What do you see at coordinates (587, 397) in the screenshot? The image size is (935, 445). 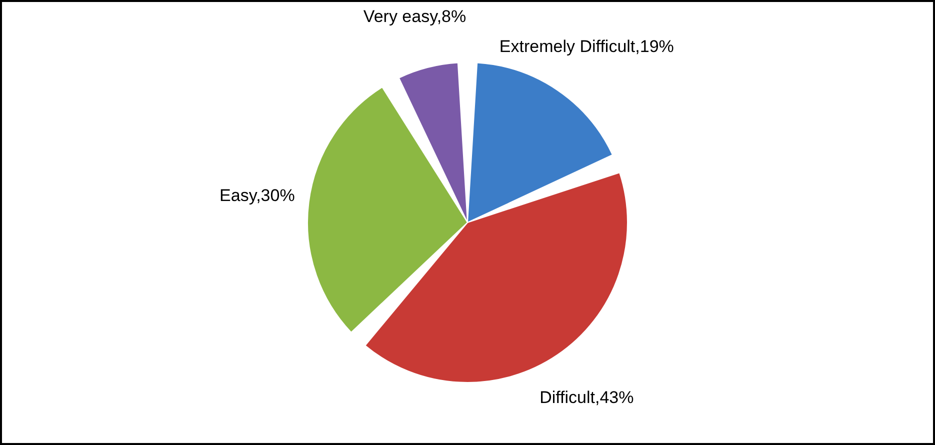 I see `slice-label: Difficult,43%` at bounding box center [587, 397].